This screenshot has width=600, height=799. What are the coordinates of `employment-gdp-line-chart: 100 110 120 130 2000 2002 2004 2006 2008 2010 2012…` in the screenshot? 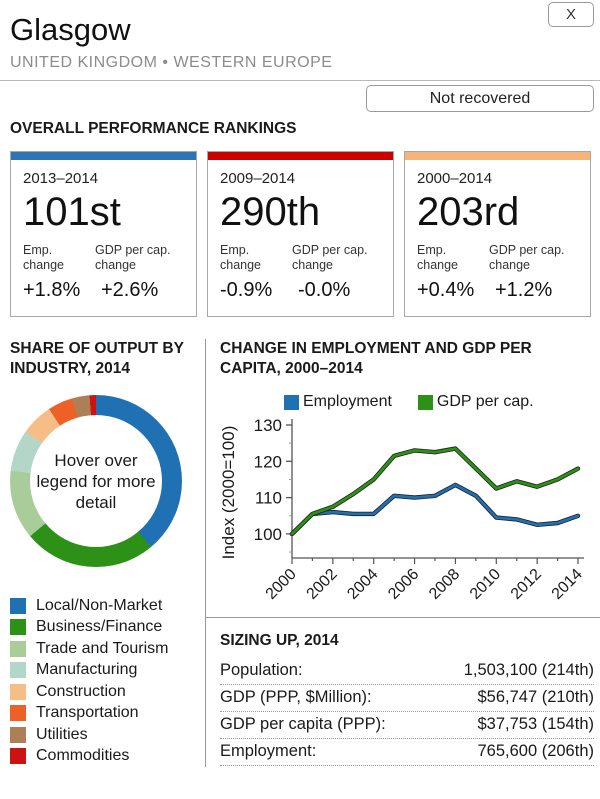 It's located at (403, 509).